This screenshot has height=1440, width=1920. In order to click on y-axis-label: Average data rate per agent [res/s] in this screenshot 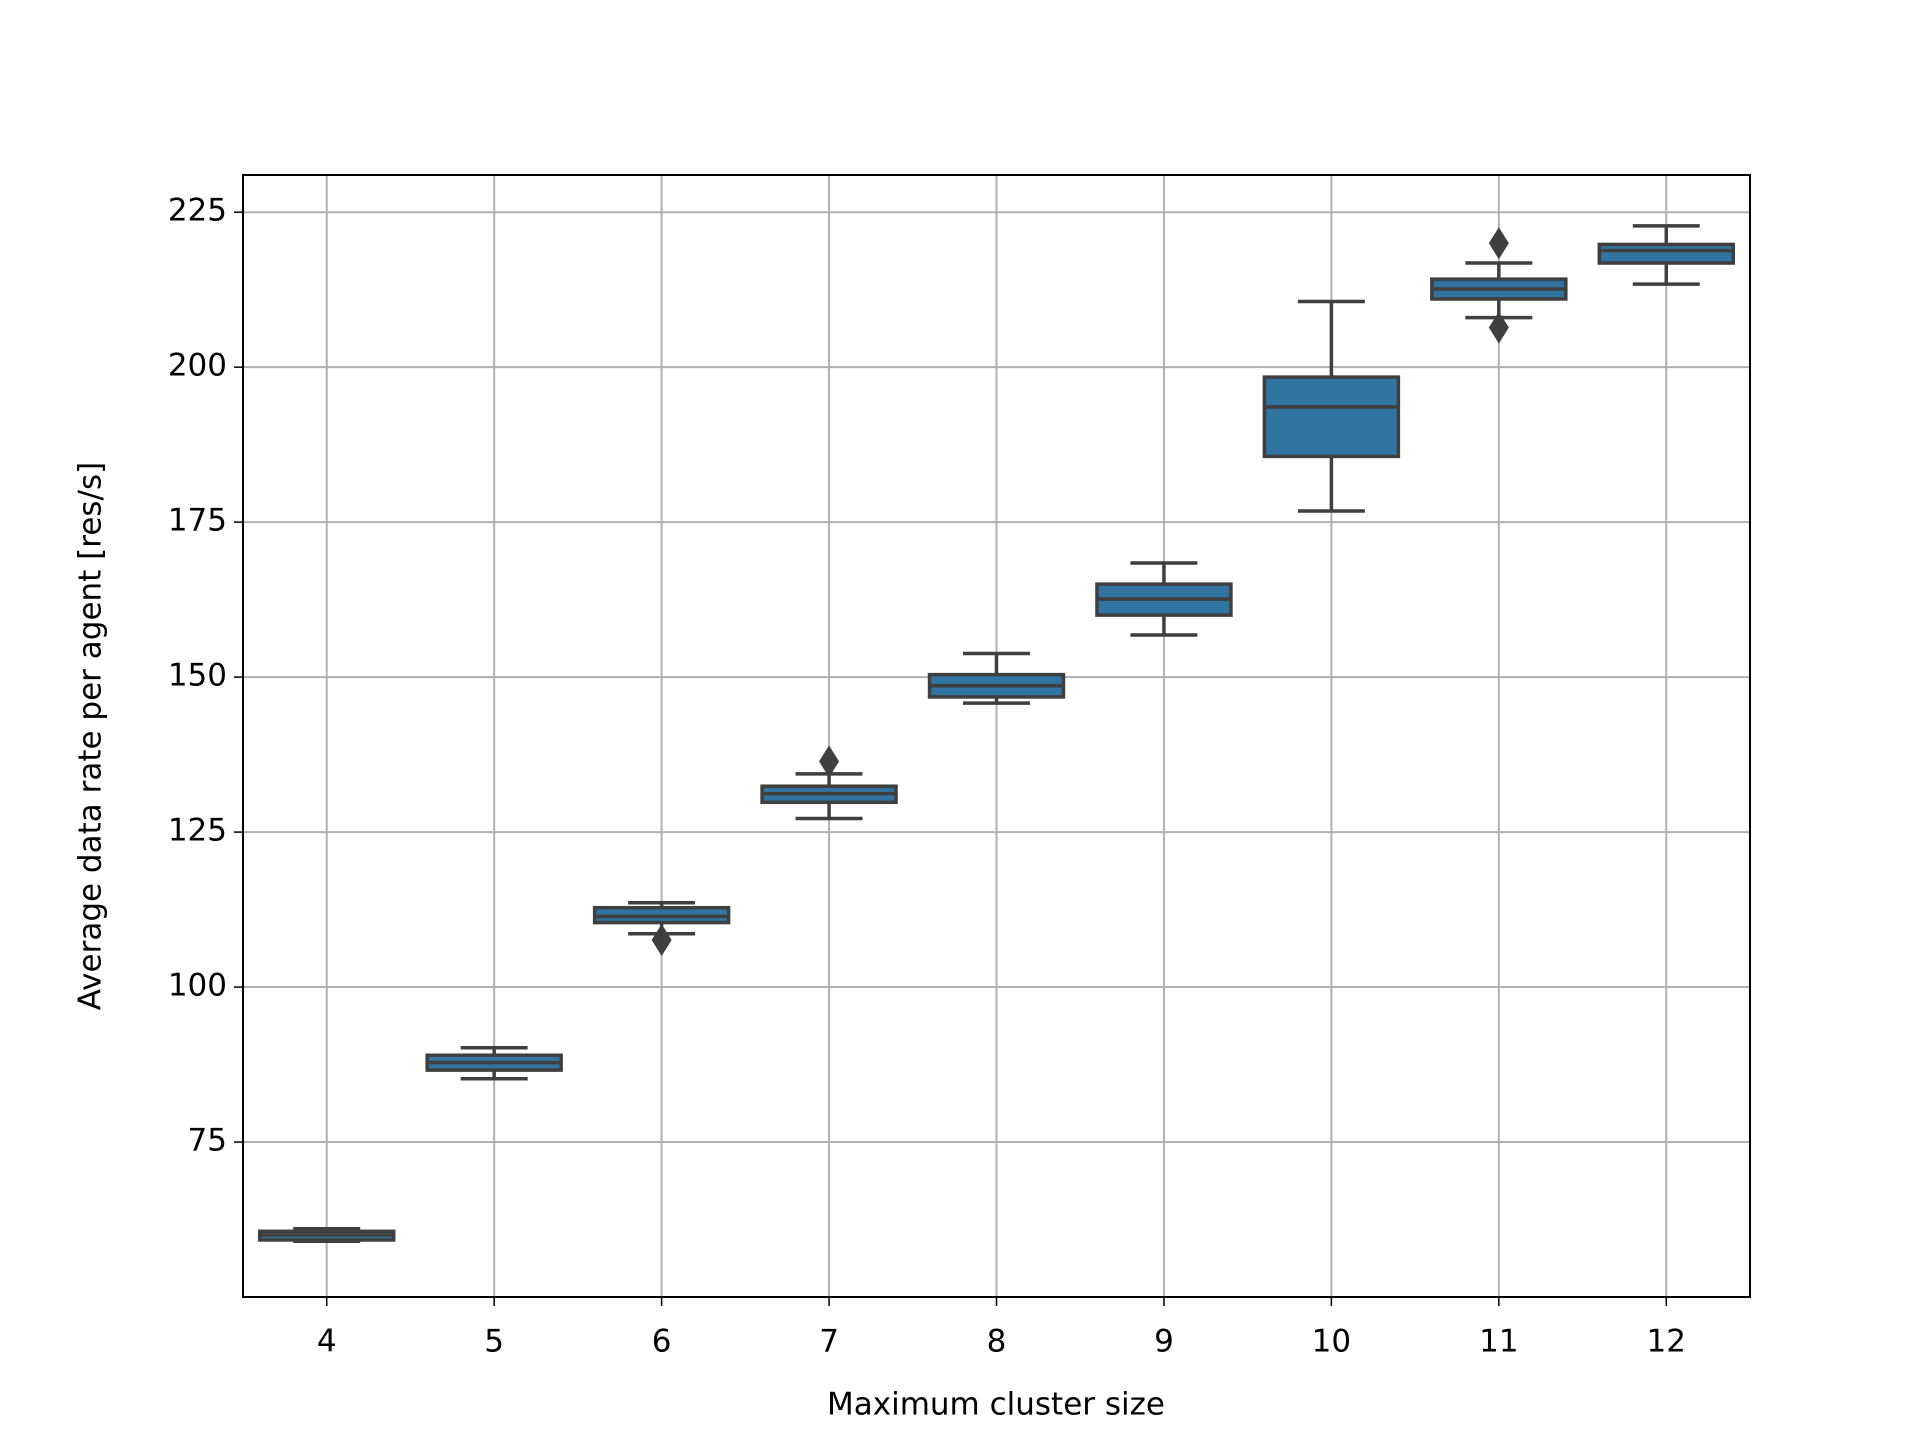, I will do `click(91, 736)`.